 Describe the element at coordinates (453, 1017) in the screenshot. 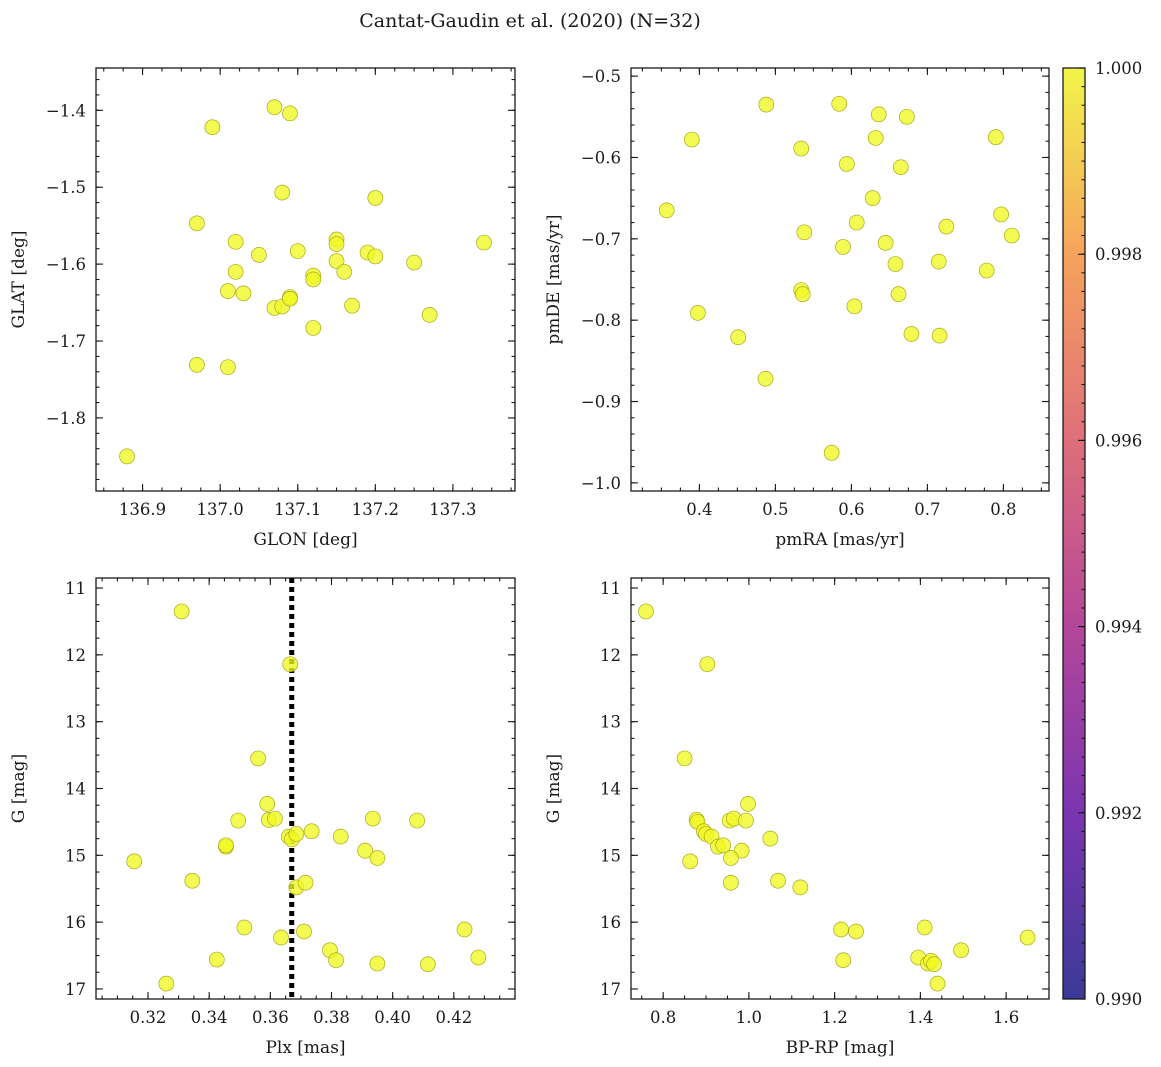

I see `x-tick-label: 0.42` at that location.